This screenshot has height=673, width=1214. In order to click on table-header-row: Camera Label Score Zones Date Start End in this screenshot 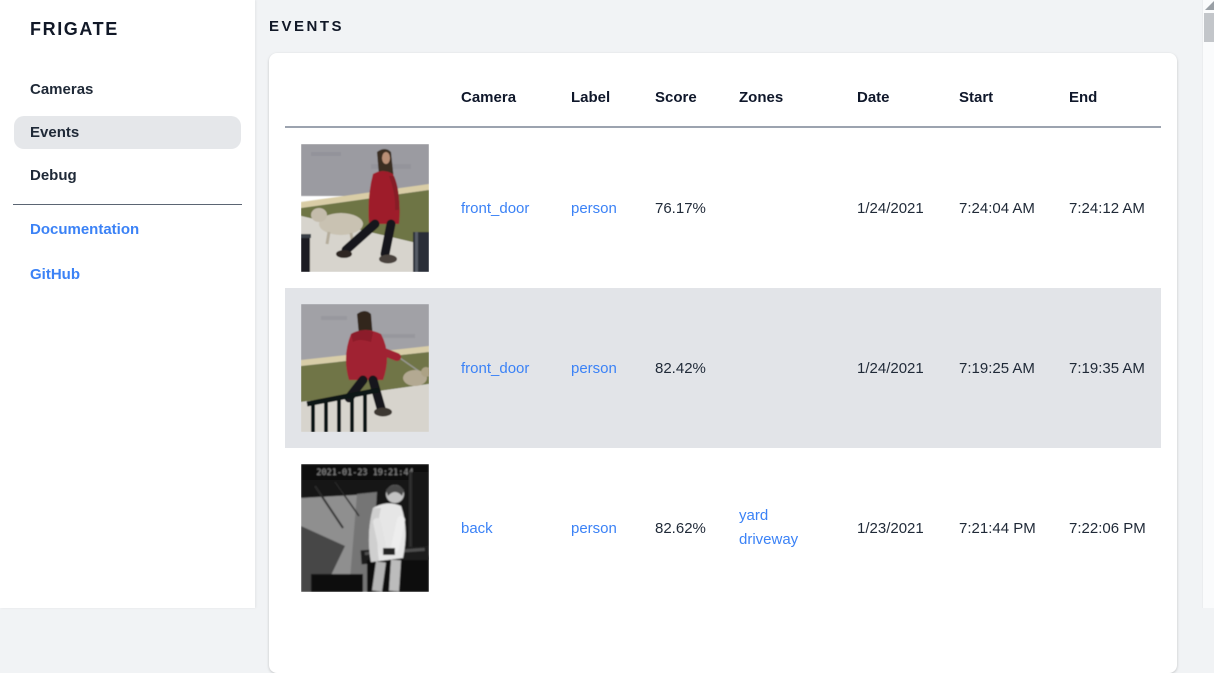, I will do `click(723, 90)`.